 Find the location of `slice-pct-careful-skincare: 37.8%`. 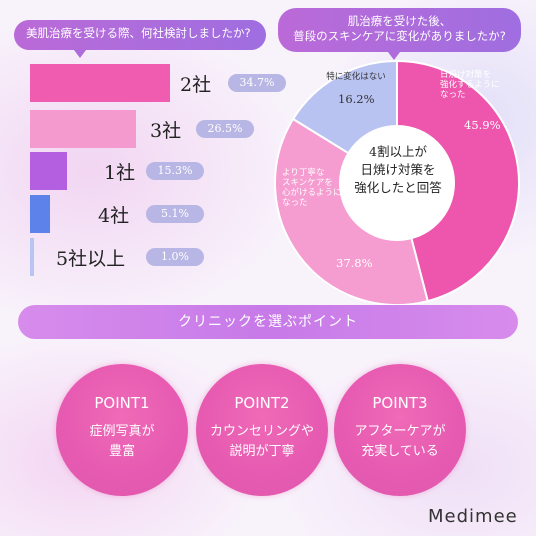

slice-pct-careful-skincare: 37.8% is located at coordinates (354, 263).